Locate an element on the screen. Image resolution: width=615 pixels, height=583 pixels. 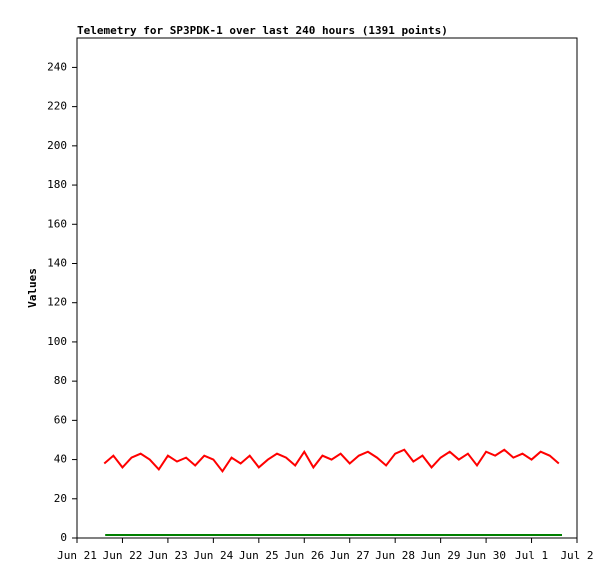
y-tick-label: 60 is located at coordinates (60, 419).